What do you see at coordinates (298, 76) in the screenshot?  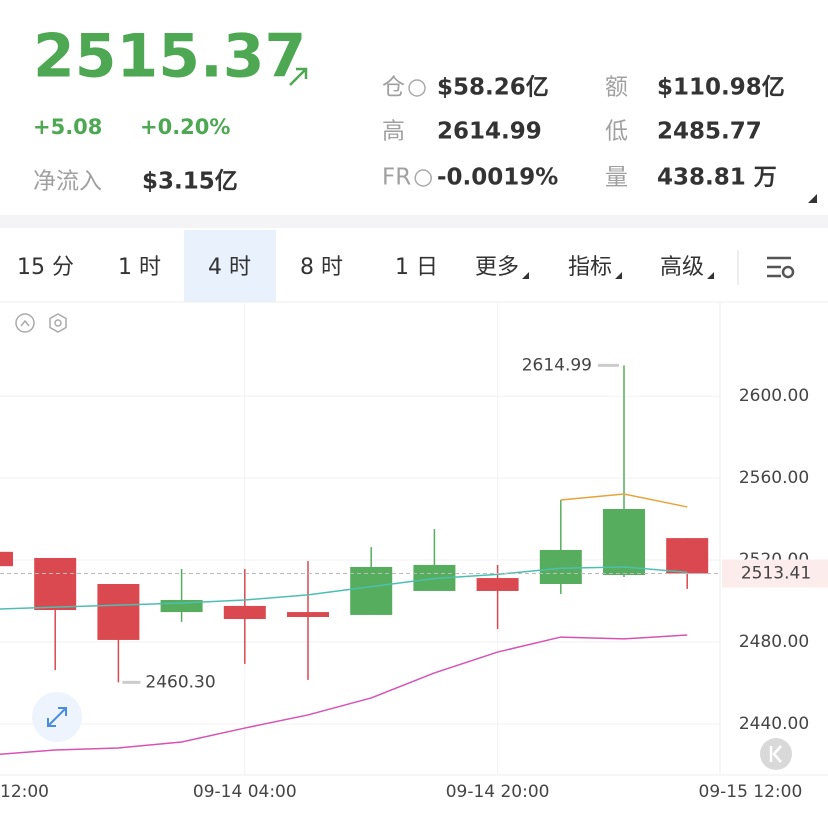 I see `up-arrow` at bounding box center [298, 76].